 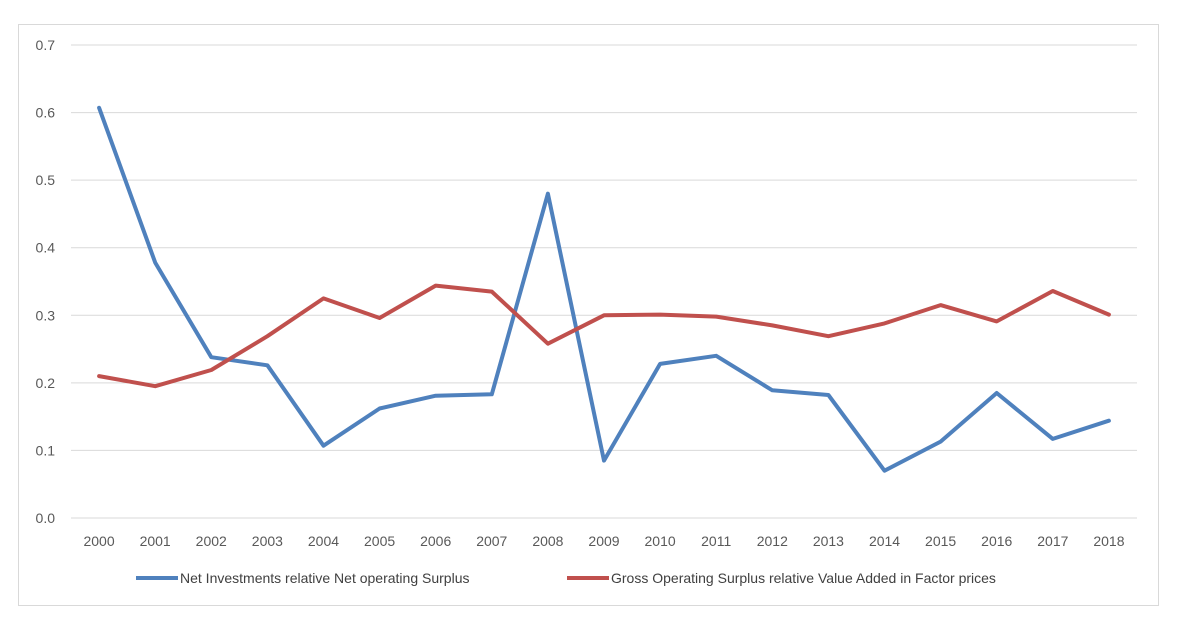 What do you see at coordinates (1052, 541) in the screenshot?
I see `x-tick-label: 2017` at bounding box center [1052, 541].